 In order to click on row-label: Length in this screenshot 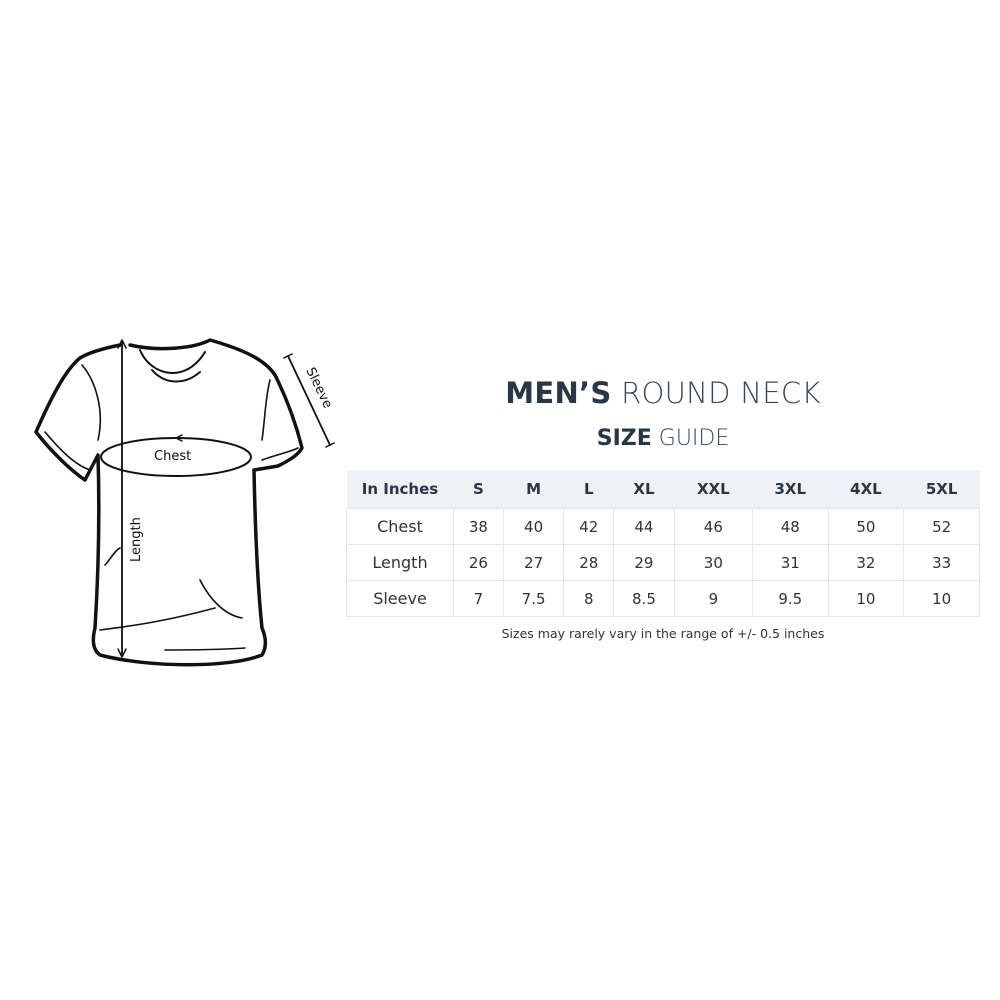, I will do `click(400, 562)`.